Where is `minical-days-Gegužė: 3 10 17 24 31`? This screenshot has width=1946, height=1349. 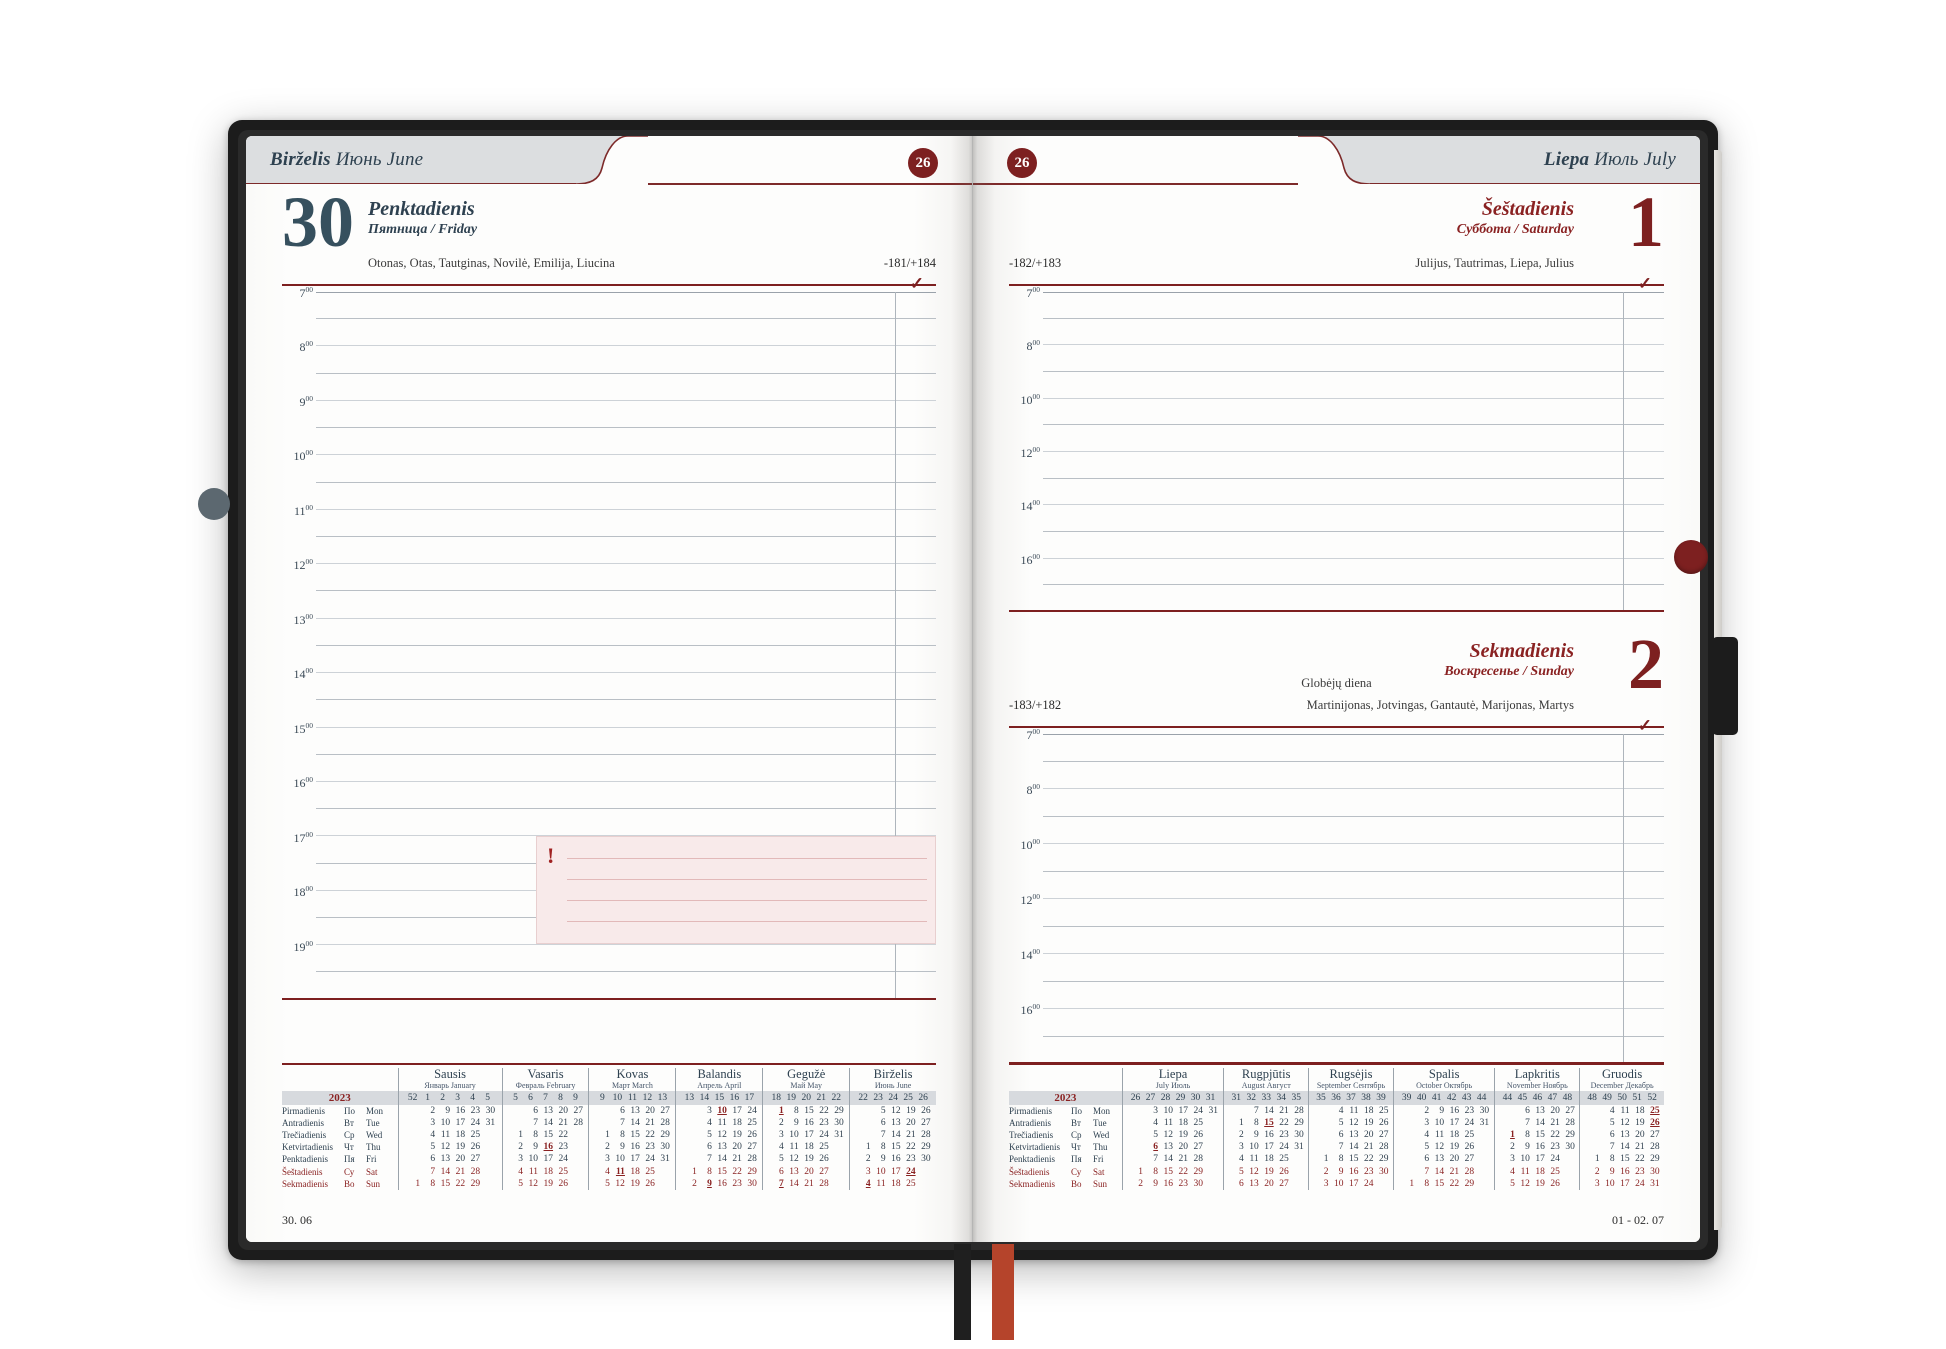
minical-days-Gegužė: 3 10 17 24 31 is located at coordinates (806, 1135).